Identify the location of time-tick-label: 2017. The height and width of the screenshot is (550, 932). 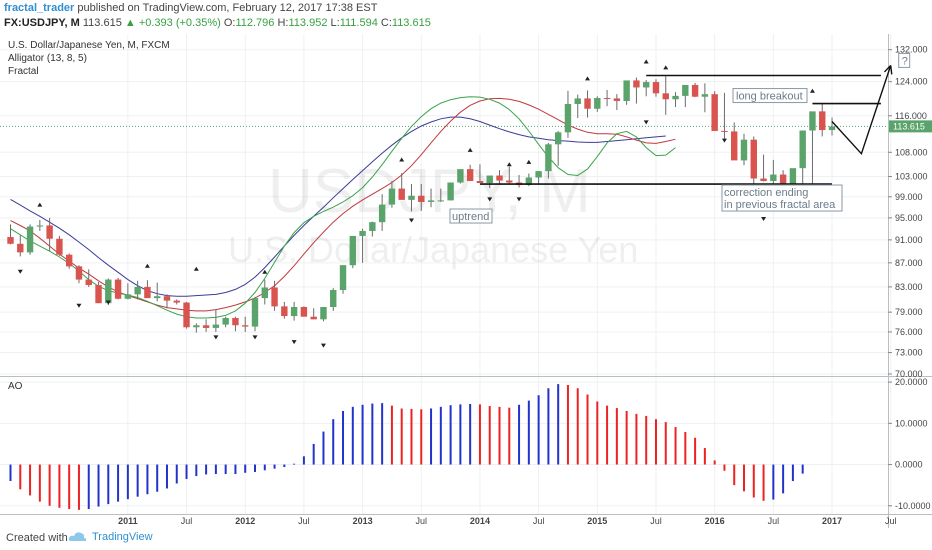
(832, 521).